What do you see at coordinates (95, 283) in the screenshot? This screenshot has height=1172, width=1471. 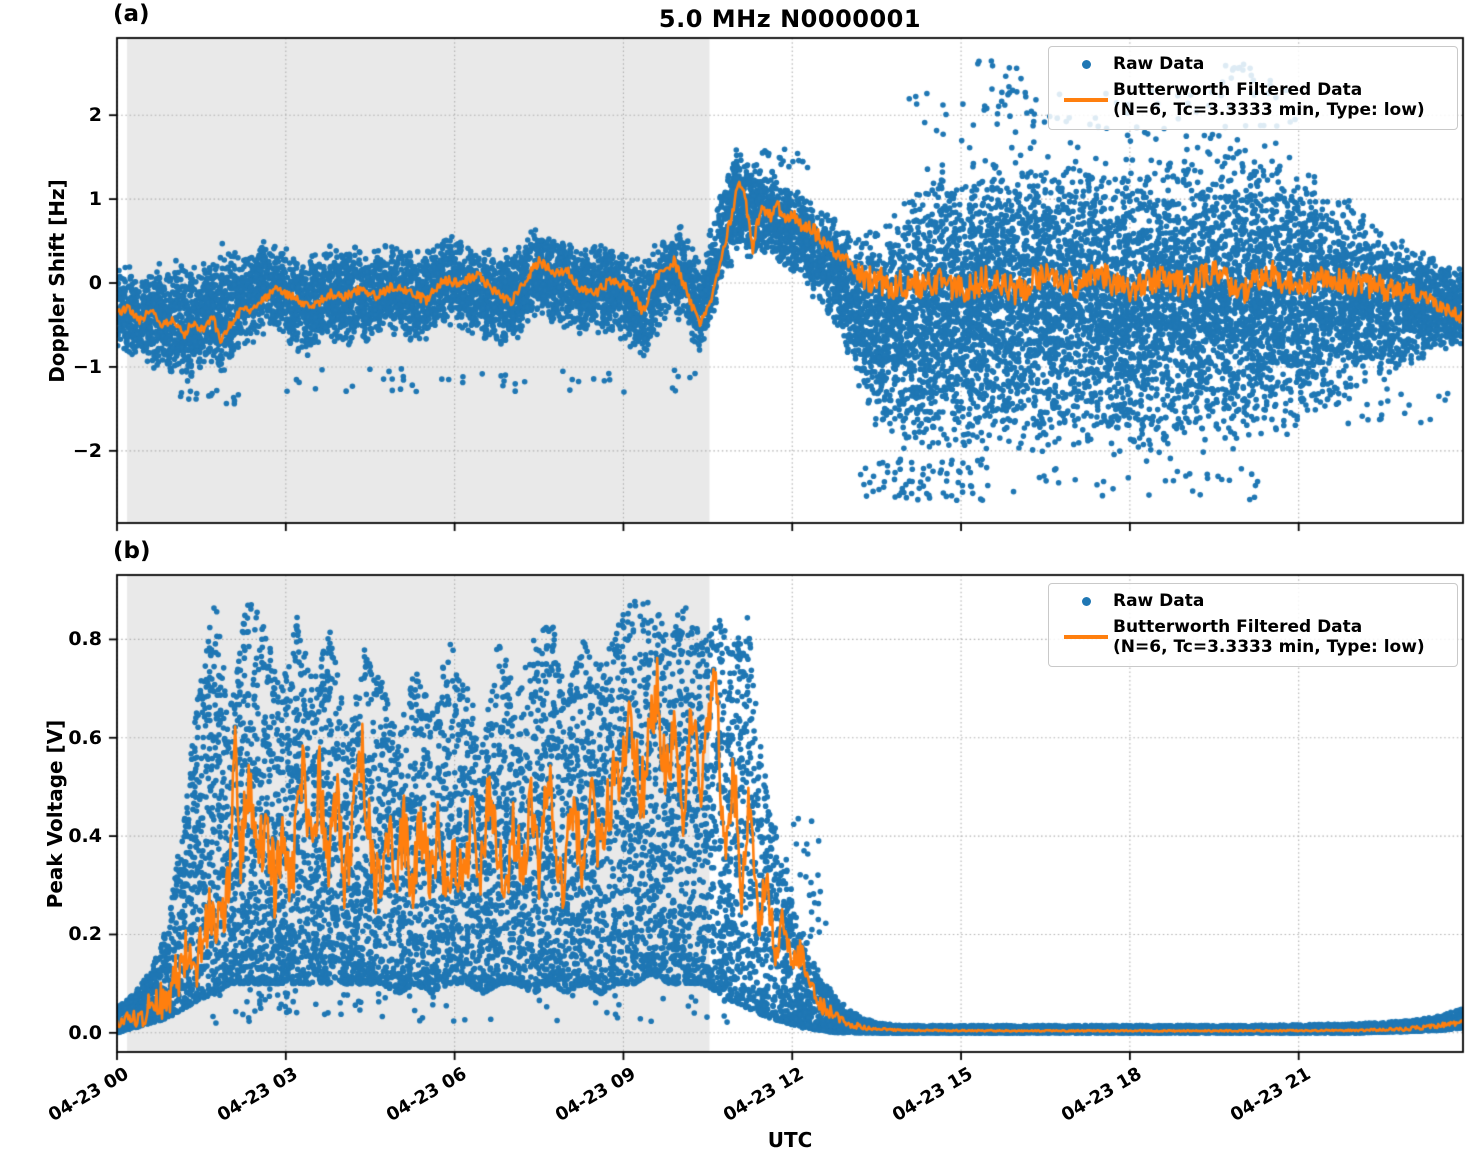 I see `panel-a-ytick-label: 0` at bounding box center [95, 283].